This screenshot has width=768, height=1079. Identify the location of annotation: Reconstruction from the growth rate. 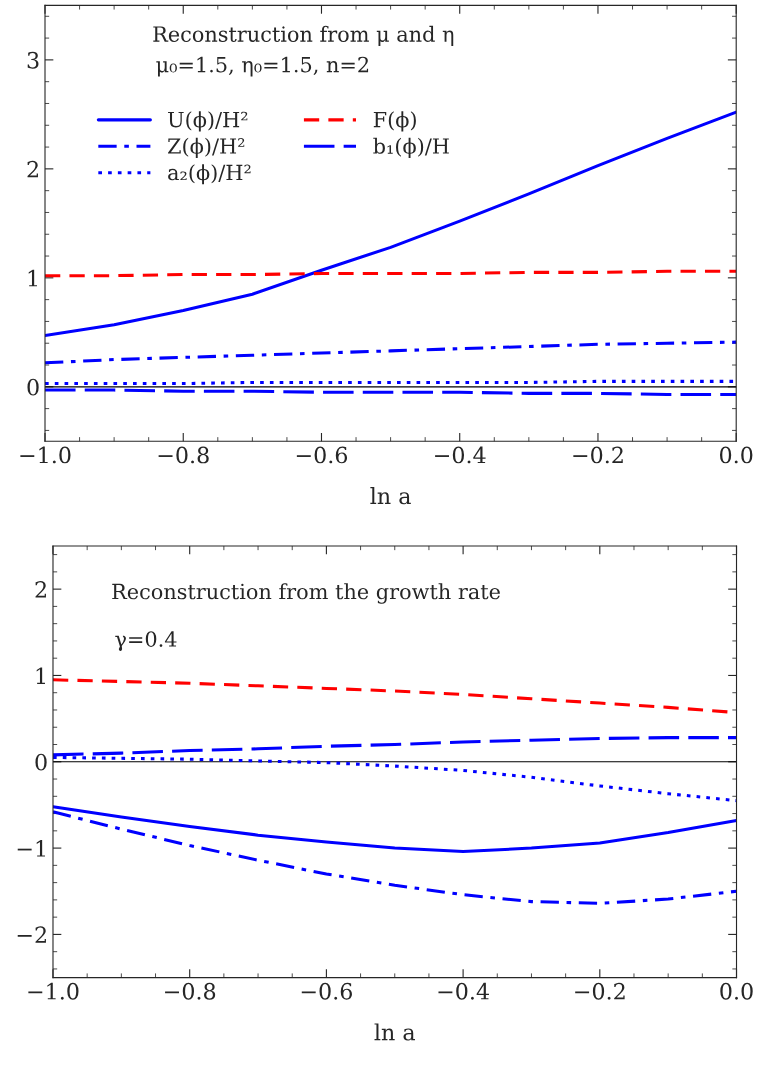
(306, 593).